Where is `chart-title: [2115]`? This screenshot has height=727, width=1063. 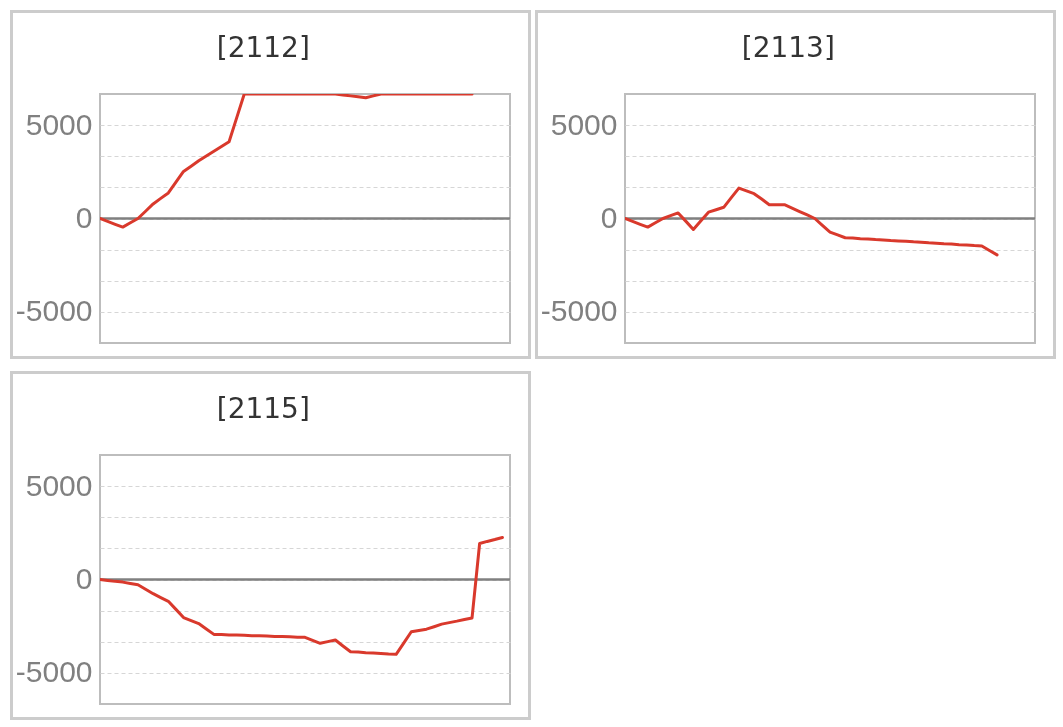 chart-title: [2115] is located at coordinates (263, 408).